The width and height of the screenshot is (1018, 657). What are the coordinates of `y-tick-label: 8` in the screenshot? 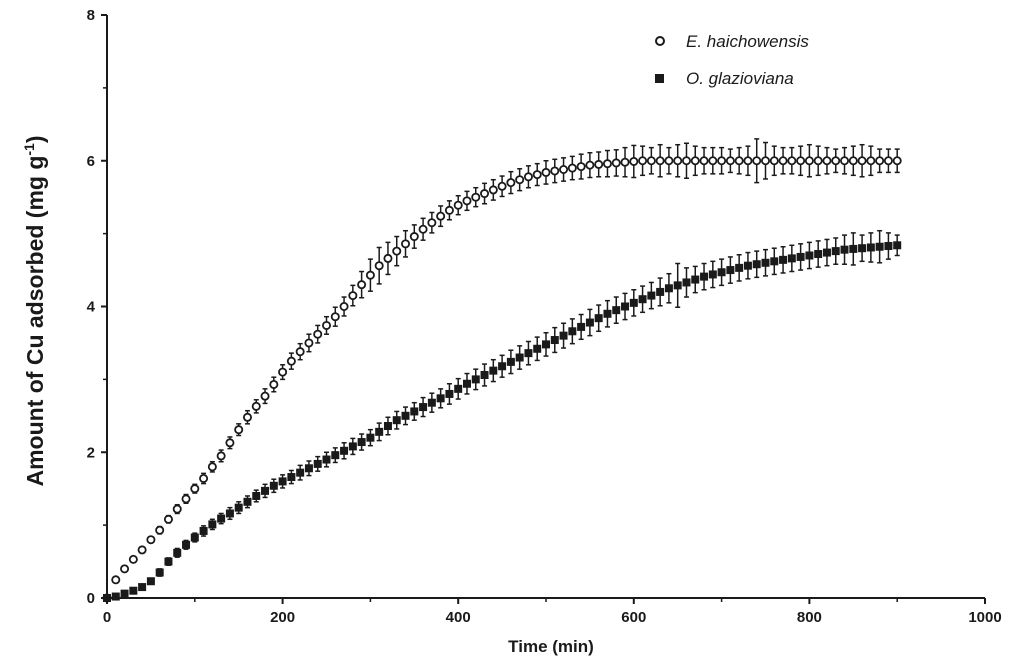 It's located at (91, 15).